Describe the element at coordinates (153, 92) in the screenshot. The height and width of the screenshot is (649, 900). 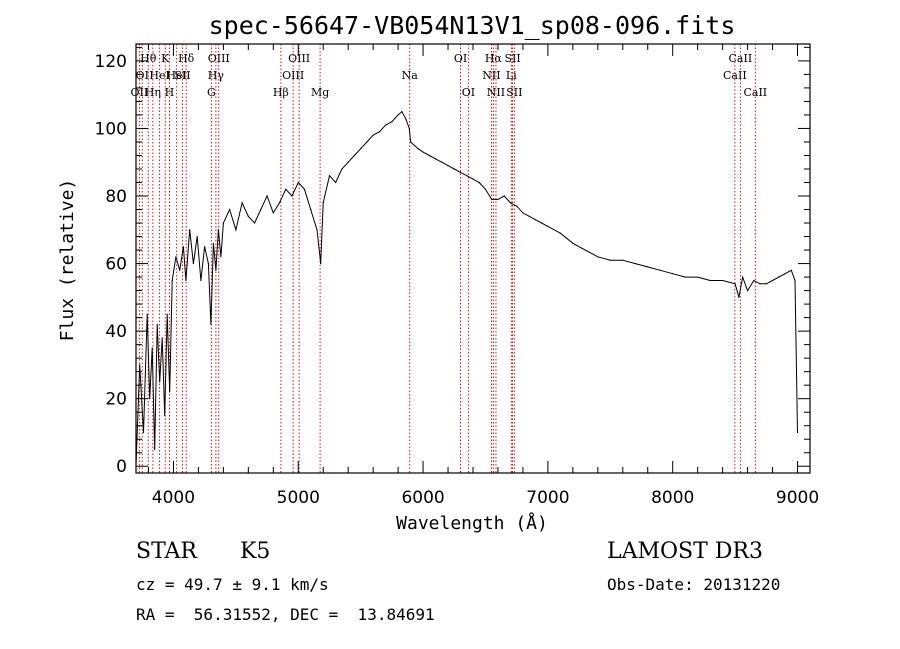
I see `marker-label: Hη` at that location.